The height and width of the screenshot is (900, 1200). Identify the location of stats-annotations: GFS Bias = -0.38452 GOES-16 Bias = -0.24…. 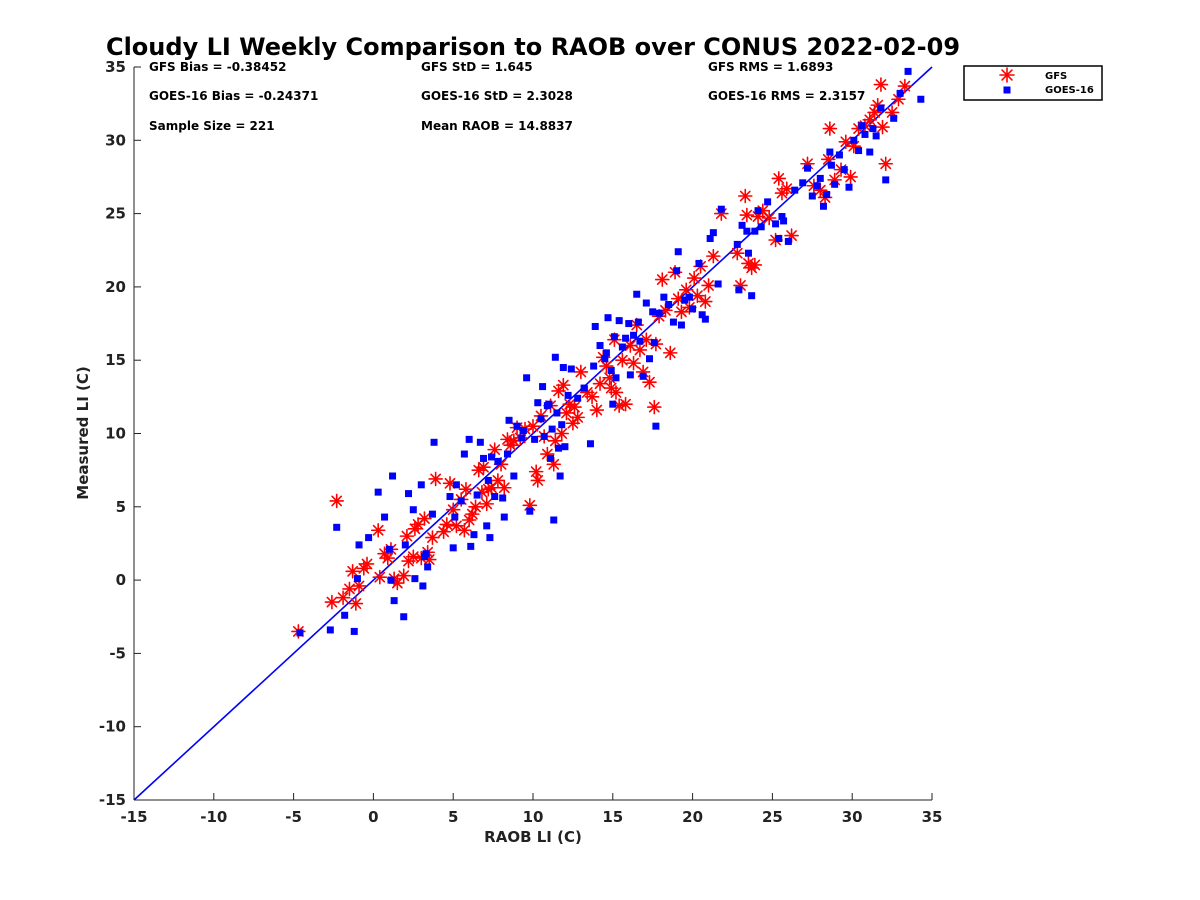
(507, 96).